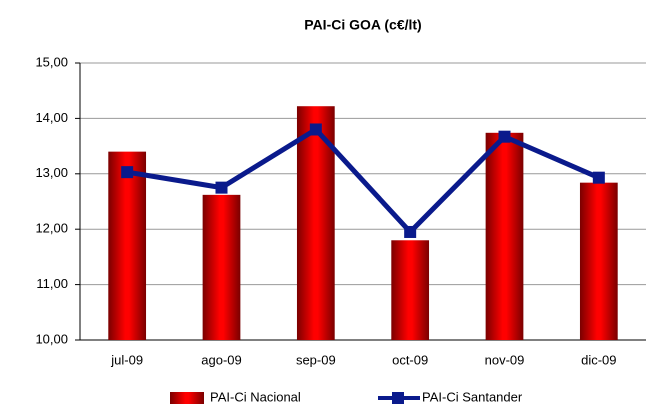 The width and height of the screenshot is (654, 412). What do you see at coordinates (52, 283) in the screenshot?
I see `y-tick-label: 11,00` at bounding box center [52, 283].